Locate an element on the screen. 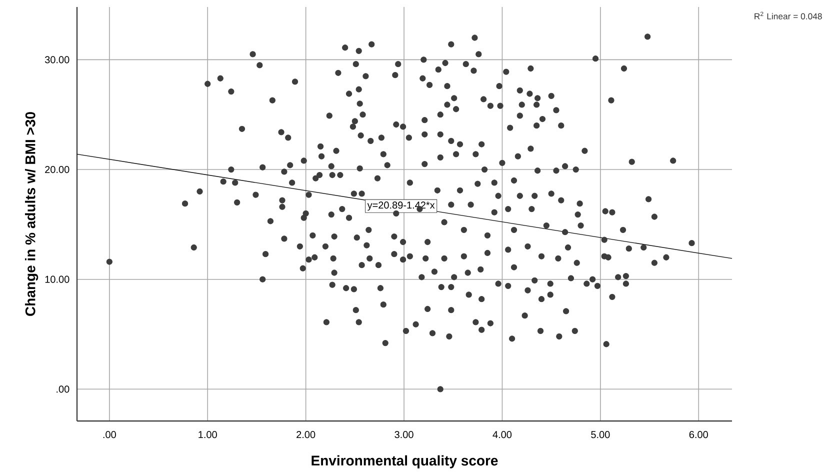 The width and height of the screenshot is (828, 476). y-tick-label: 20.00 is located at coordinates (57, 170).